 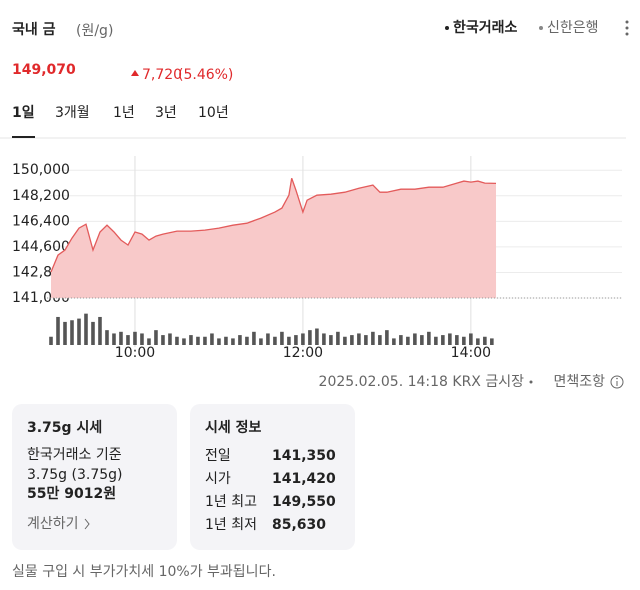 I want to click on tab: 1일, so click(x=23, y=113).